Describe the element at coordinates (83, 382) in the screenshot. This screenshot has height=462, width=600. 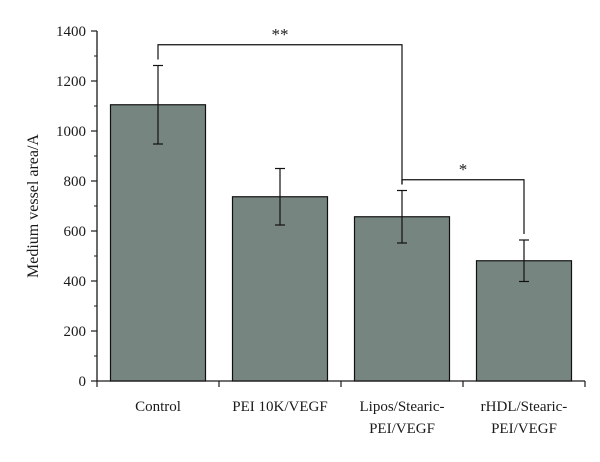
I see `y-tick-label: 0` at that location.